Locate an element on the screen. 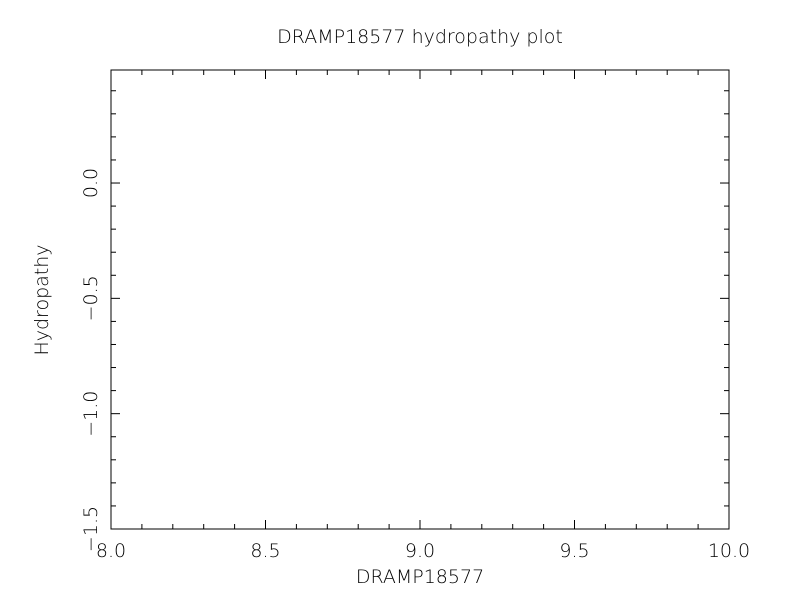 This screenshot has width=800, height=604. x-tick-label: 9.5 is located at coordinates (574, 551).